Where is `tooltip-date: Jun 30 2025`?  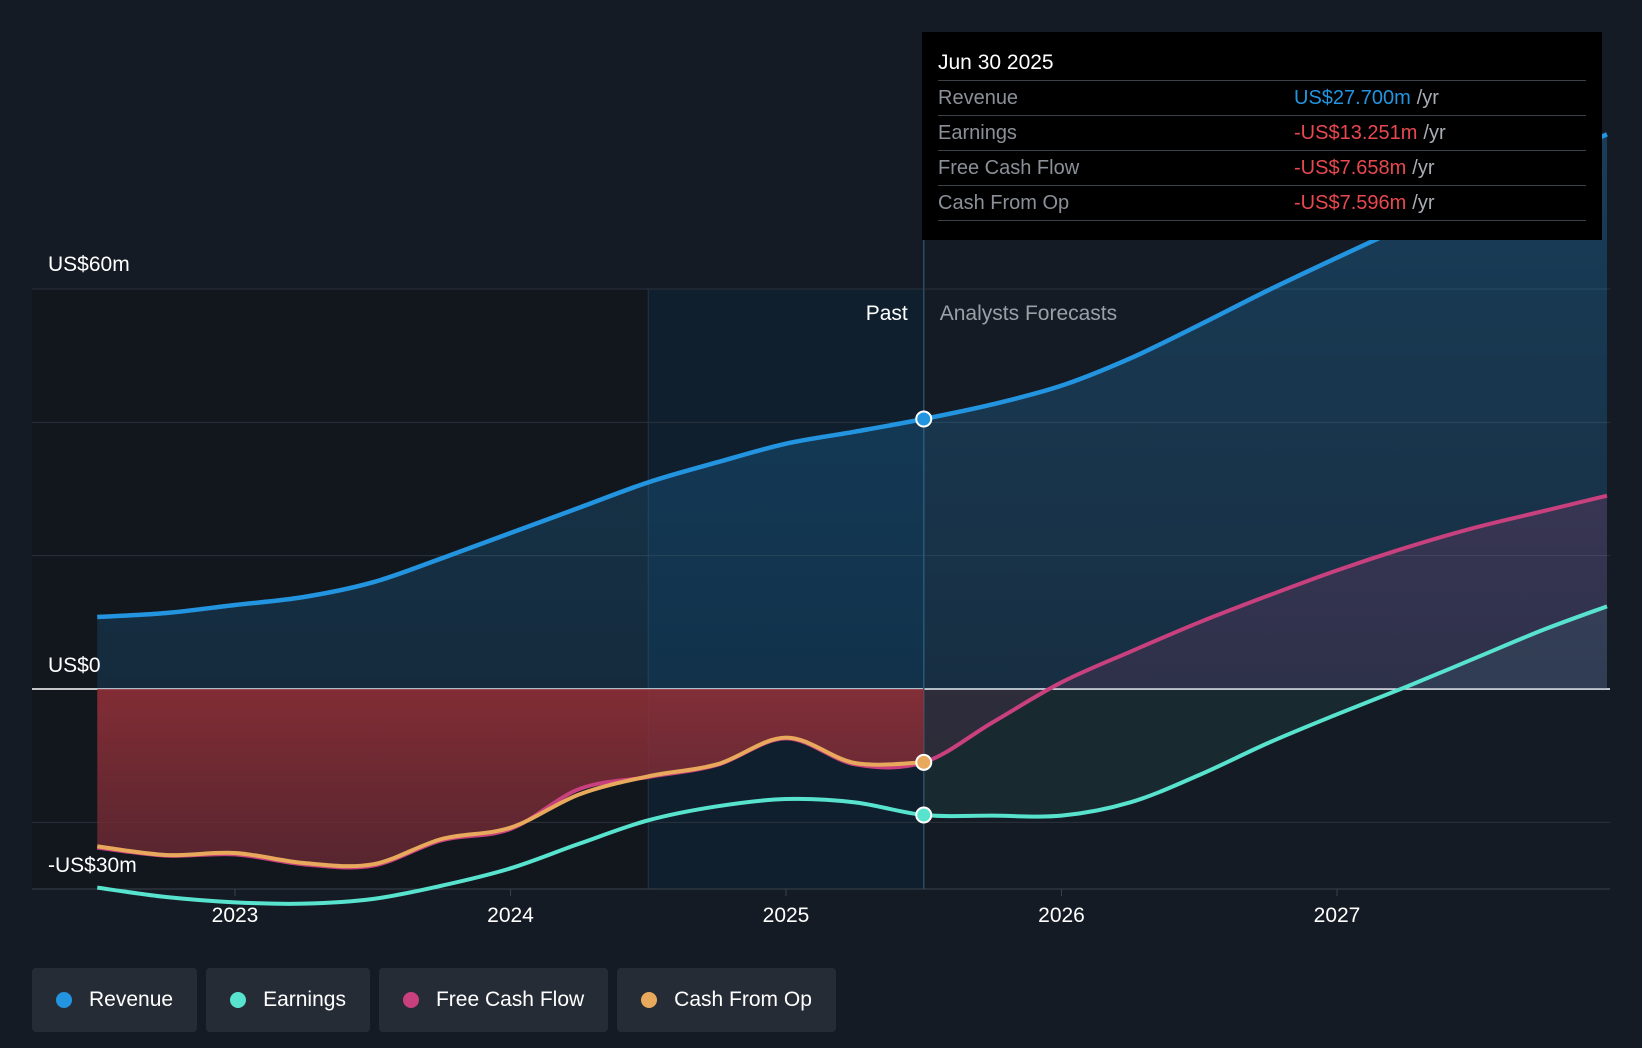
tooltip-date: Jun 30 2025 is located at coordinates (1262, 63).